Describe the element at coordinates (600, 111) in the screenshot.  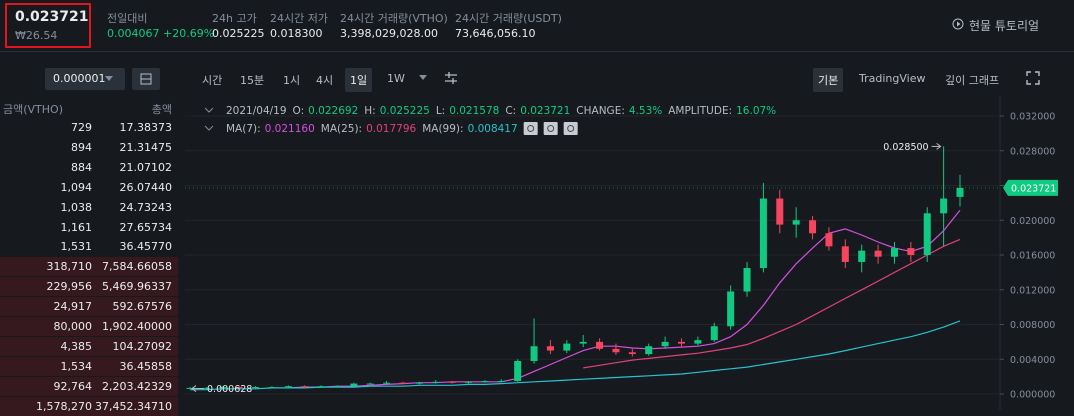
I see `bar-field-label: CHANGE:` at that location.